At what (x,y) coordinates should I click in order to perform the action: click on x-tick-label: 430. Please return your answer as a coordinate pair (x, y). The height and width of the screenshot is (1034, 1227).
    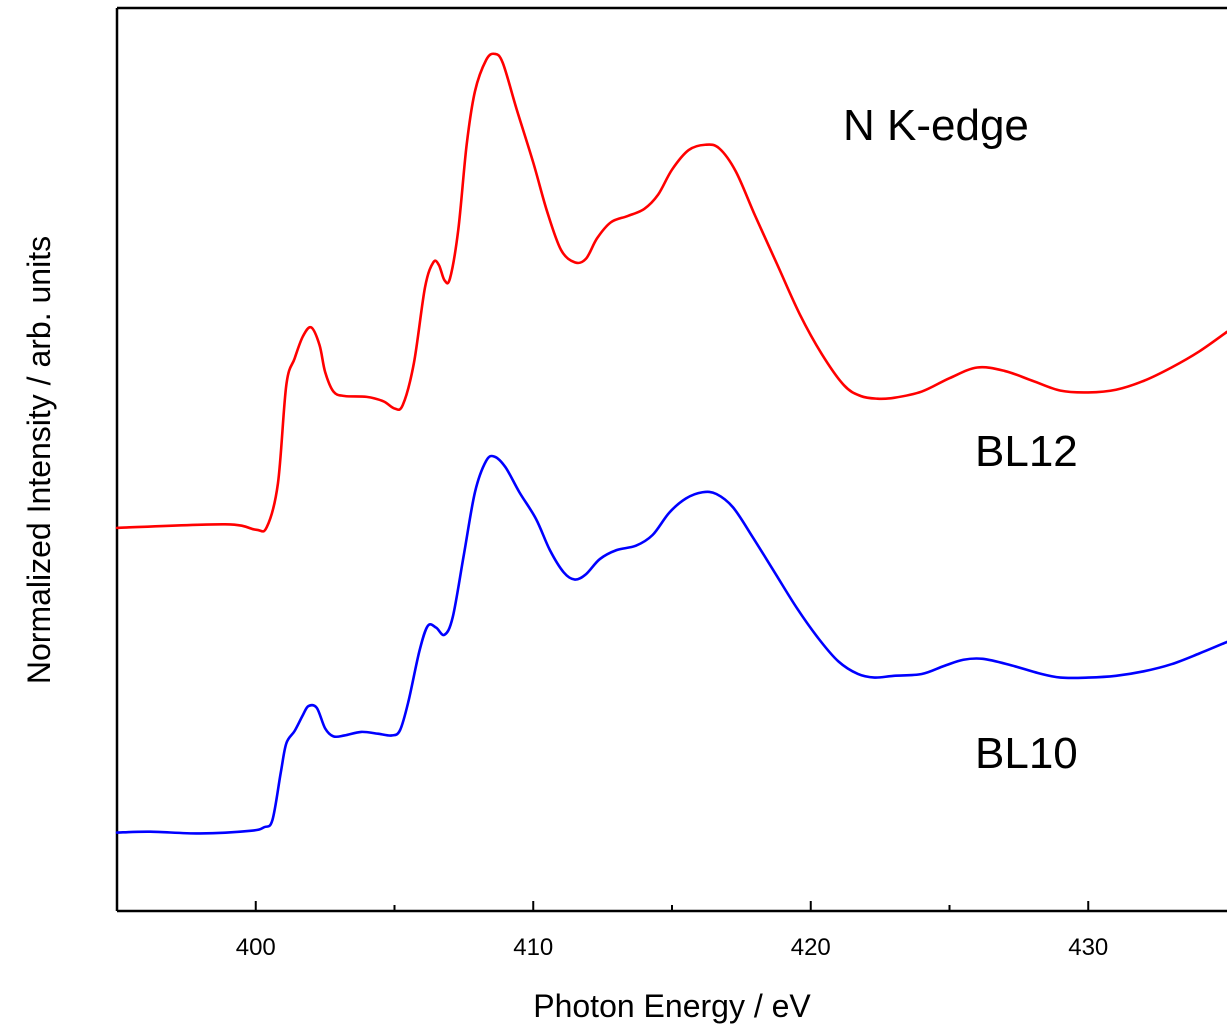
    Looking at the image, I should click on (1088, 947).